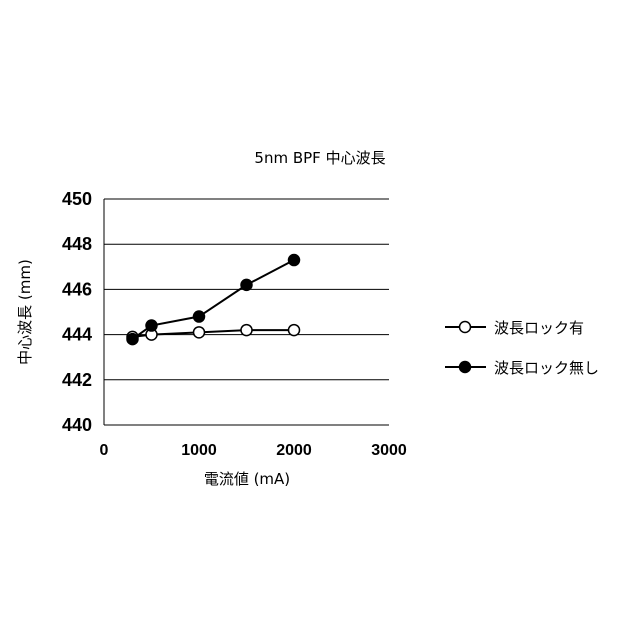 The height and width of the screenshot is (640, 640). Describe the element at coordinates (294, 450) in the screenshot. I see `x-tick-label: 2000` at that location.